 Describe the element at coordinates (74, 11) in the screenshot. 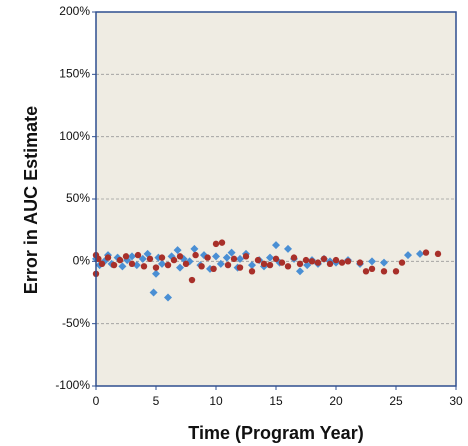

I see `y-tick-label: 200%` at that location.